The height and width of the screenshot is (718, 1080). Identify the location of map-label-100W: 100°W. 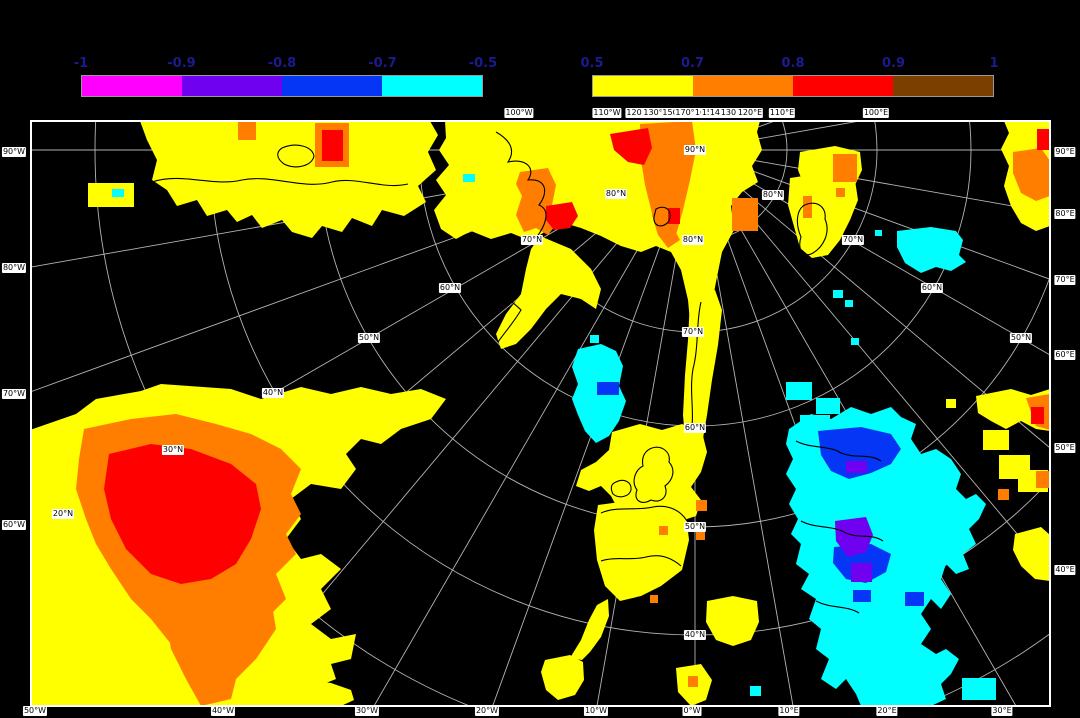
(519, 113).